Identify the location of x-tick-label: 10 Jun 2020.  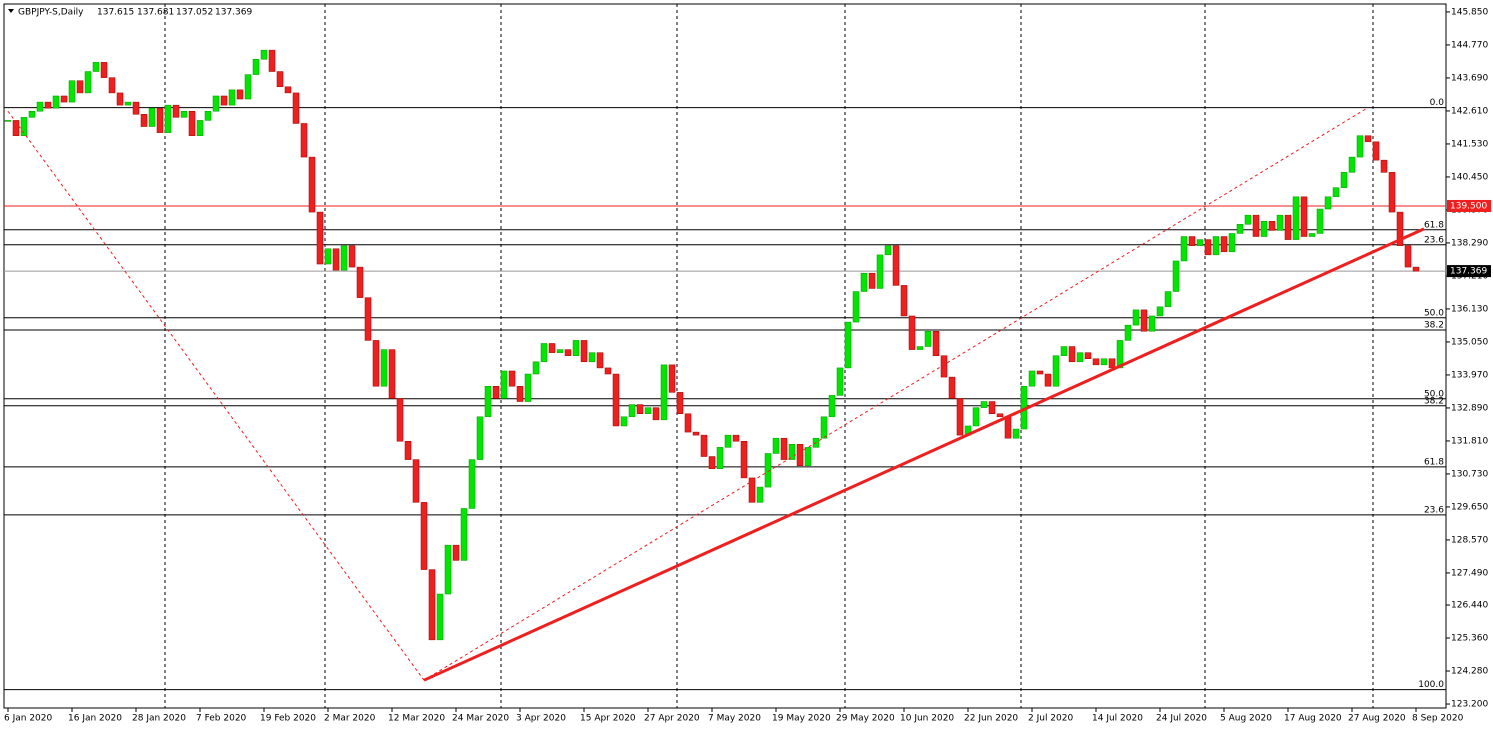
(927, 719).